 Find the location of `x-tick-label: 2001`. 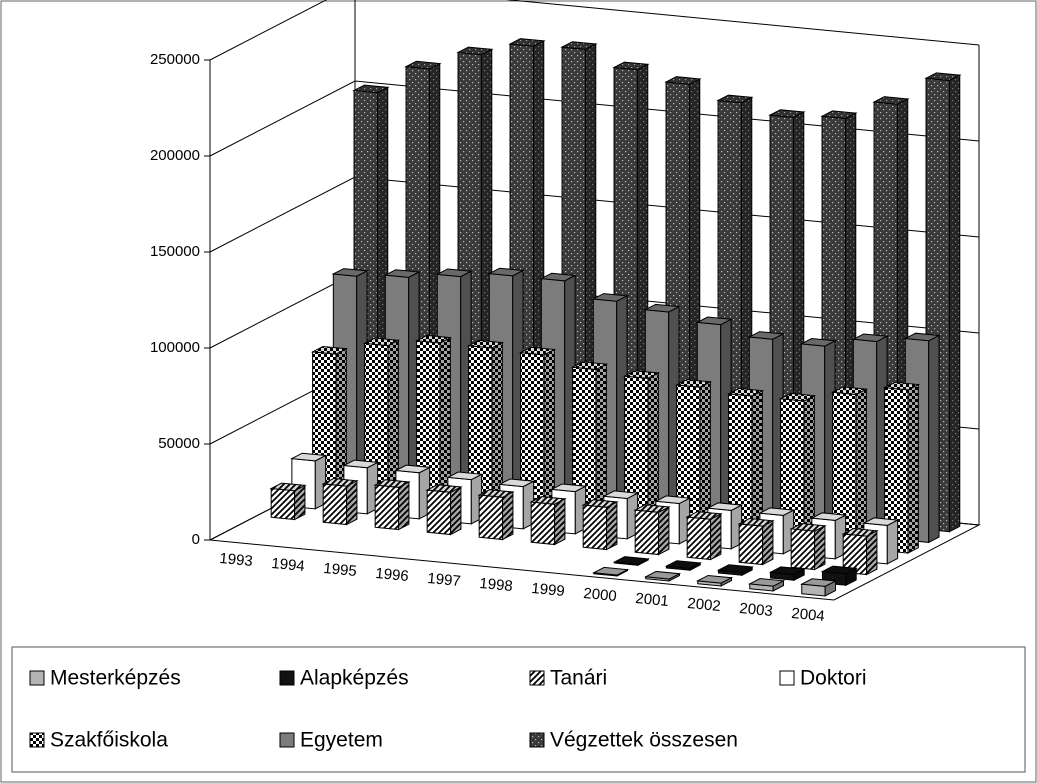

x-tick-label: 2001 is located at coordinates (652, 600).